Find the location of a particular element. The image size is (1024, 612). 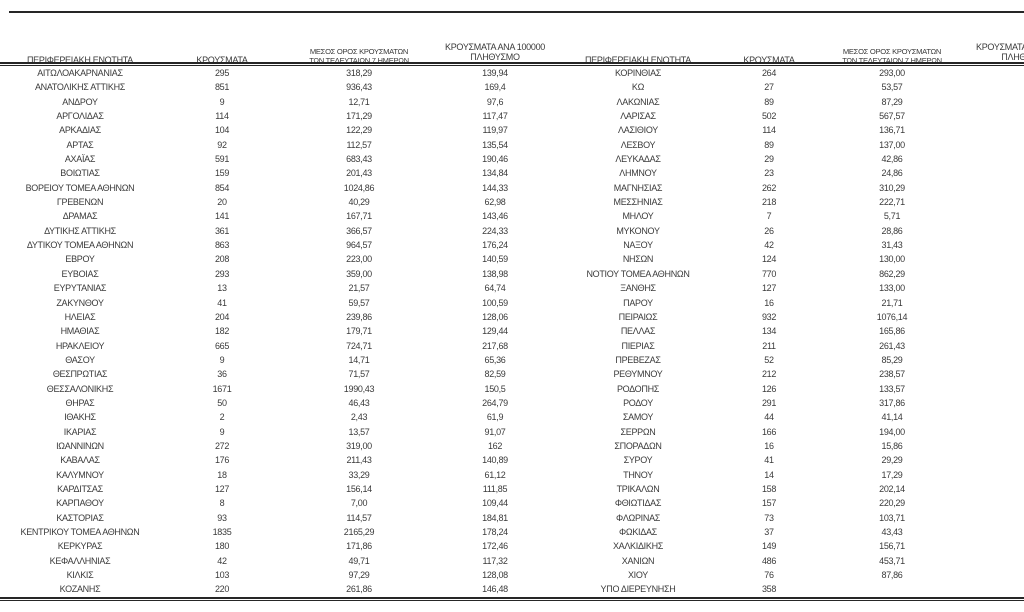

region-cell: ΝΟΤΙΟΥ ΤΟΜΕΑ ΑΘΗΝΩΝ is located at coordinates (638, 273).